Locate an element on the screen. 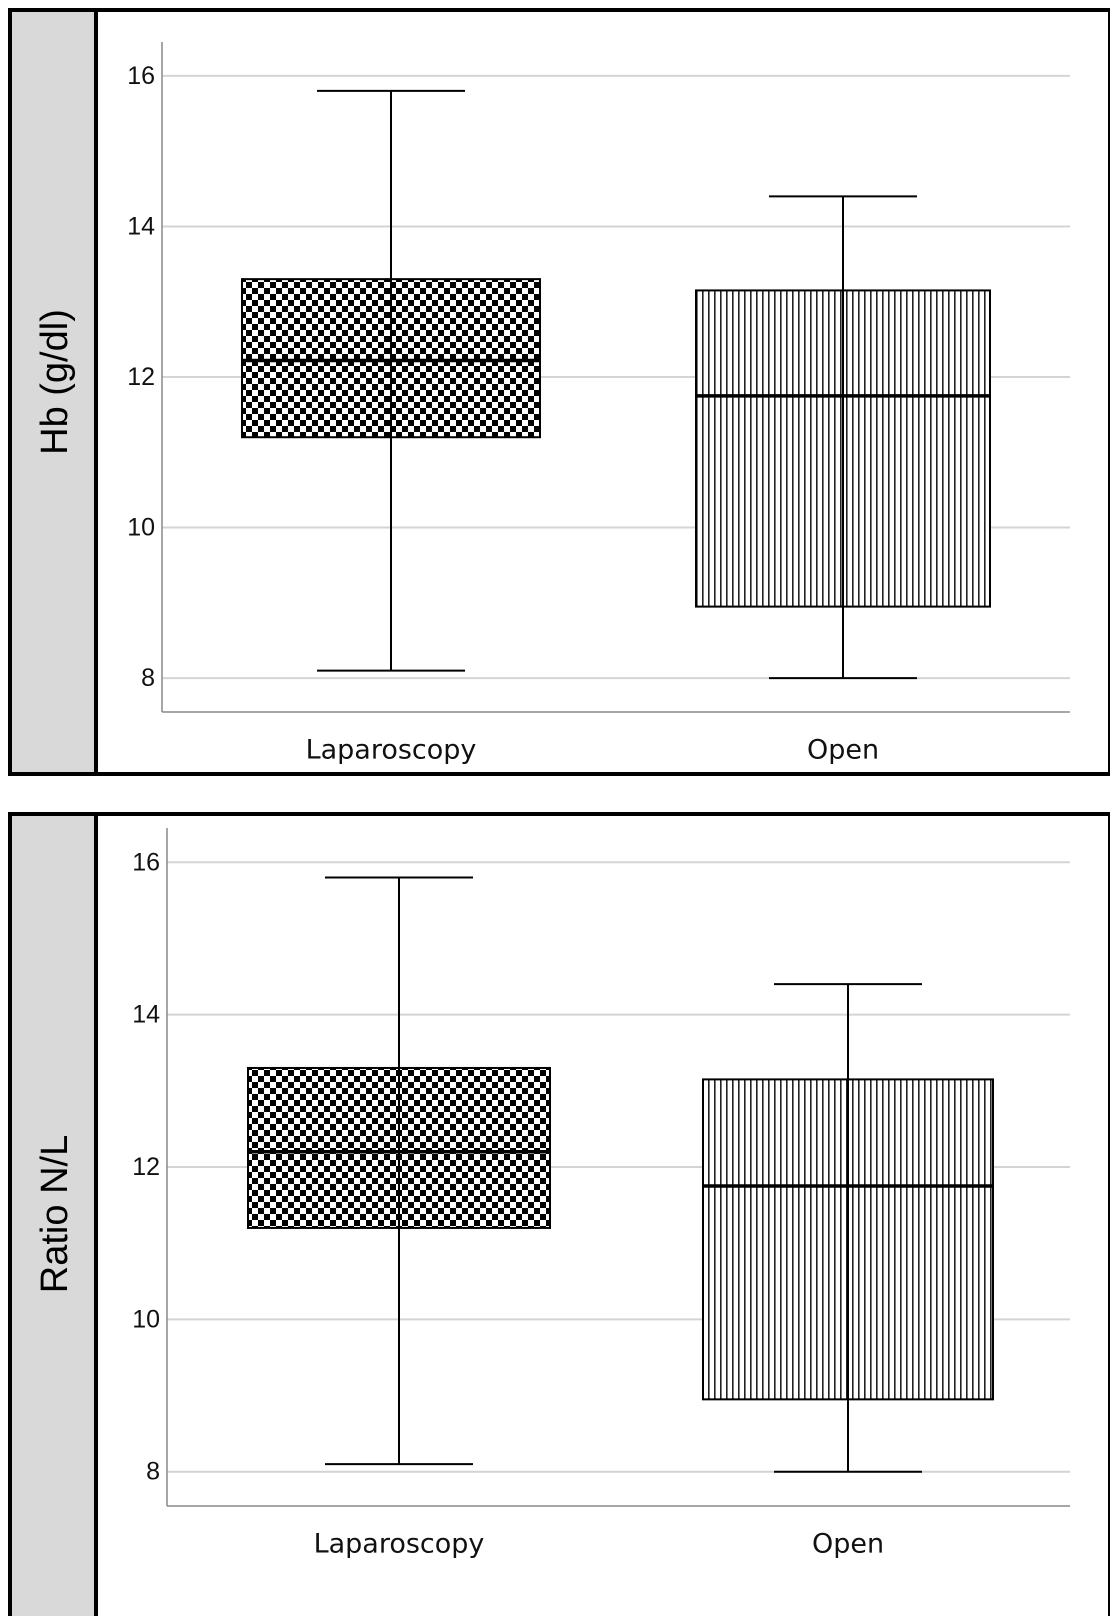  y-axis-title: Hb (g/dl) is located at coordinates (55, 382).